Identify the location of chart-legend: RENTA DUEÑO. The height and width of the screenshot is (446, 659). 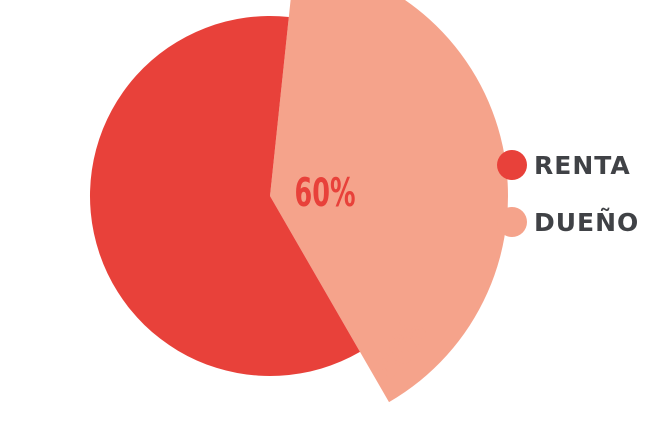
(577, 199).